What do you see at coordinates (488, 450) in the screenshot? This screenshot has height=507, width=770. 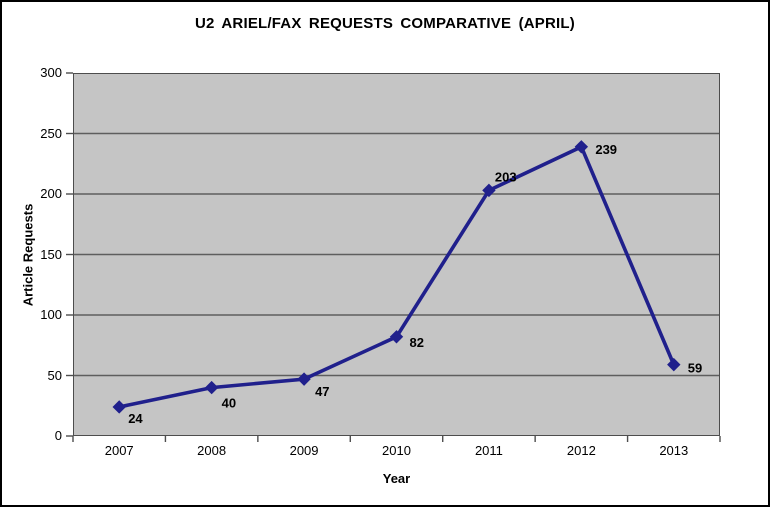 I see `x-tick-label: 2011` at bounding box center [488, 450].